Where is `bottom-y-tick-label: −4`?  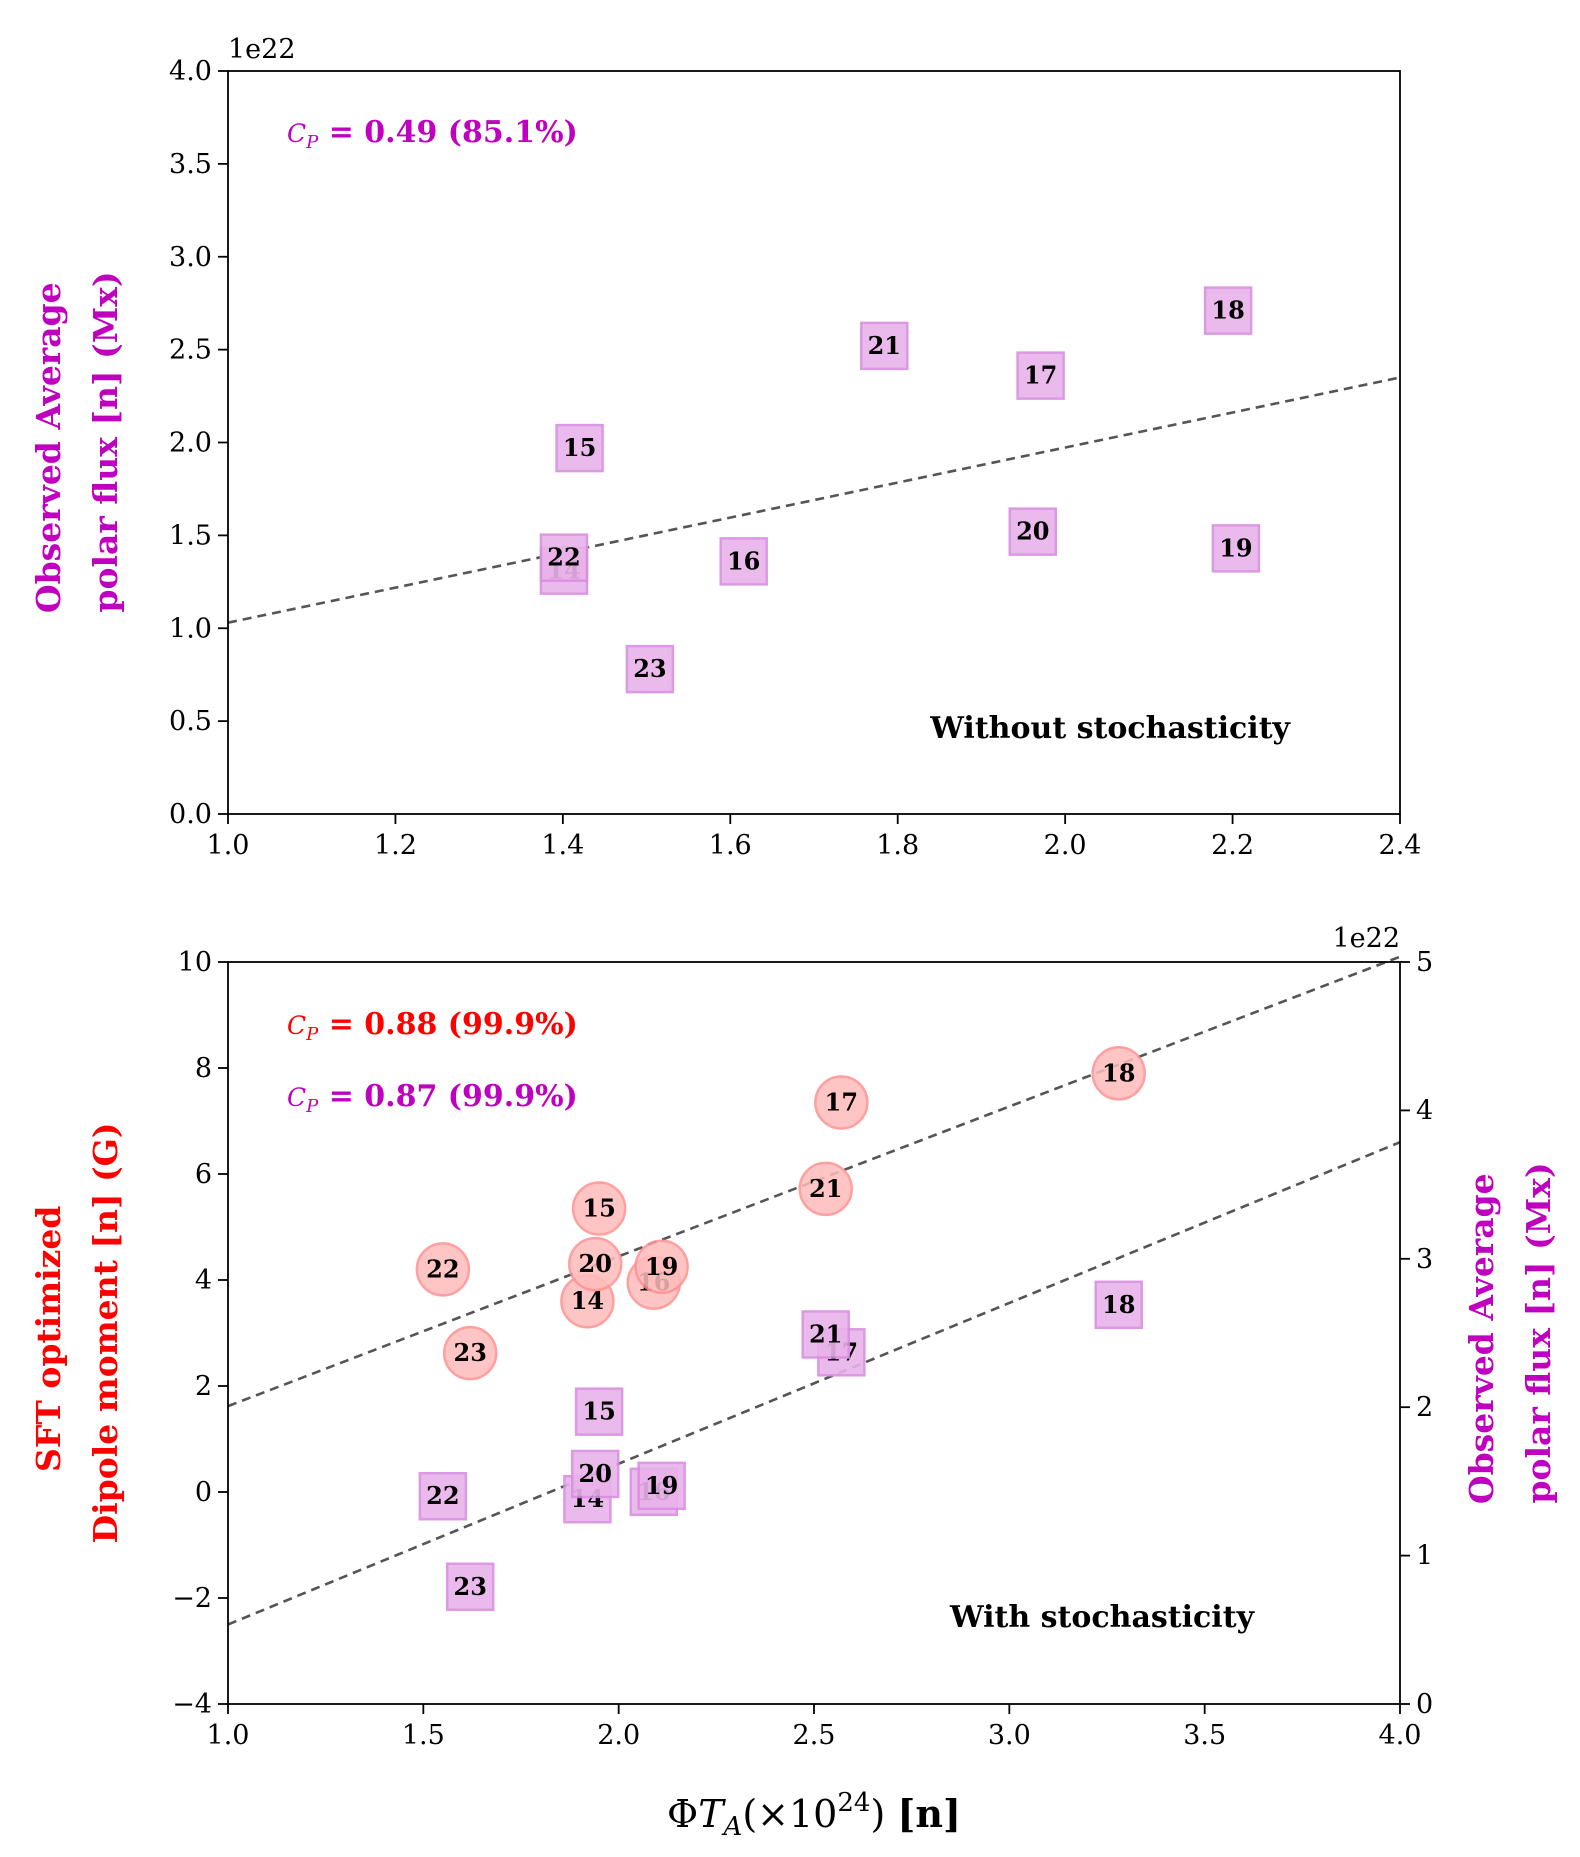 bottom-y-tick-label: −4 is located at coordinates (192, 1704).